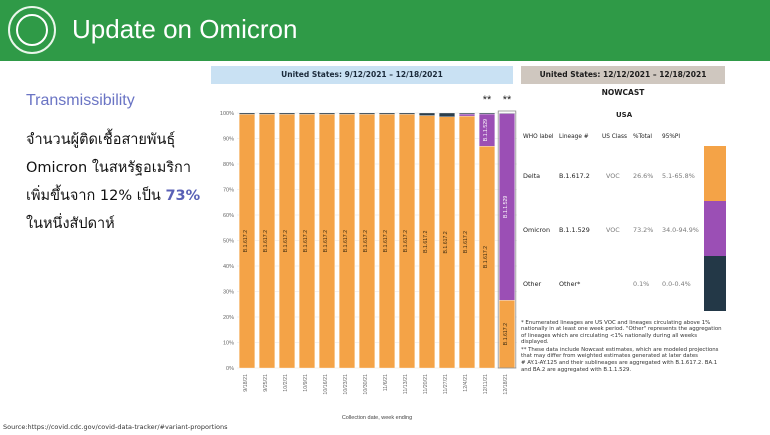 The height and width of the screenshot is (435, 770). What do you see at coordinates (228, 344) in the screenshot?
I see `y-tick-label: 10%` at bounding box center [228, 344].